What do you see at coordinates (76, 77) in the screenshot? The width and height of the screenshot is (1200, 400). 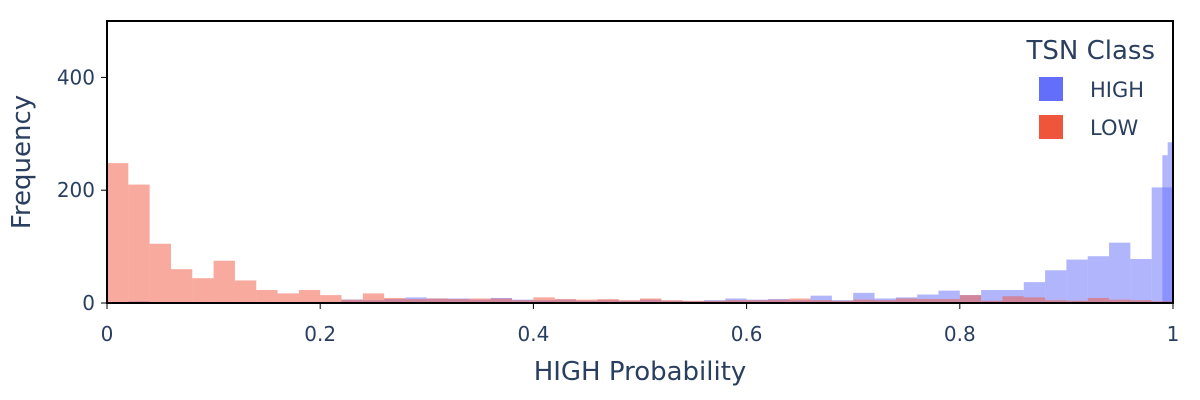 I see `y-tick-label: 400` at bounding box center [76, 77].